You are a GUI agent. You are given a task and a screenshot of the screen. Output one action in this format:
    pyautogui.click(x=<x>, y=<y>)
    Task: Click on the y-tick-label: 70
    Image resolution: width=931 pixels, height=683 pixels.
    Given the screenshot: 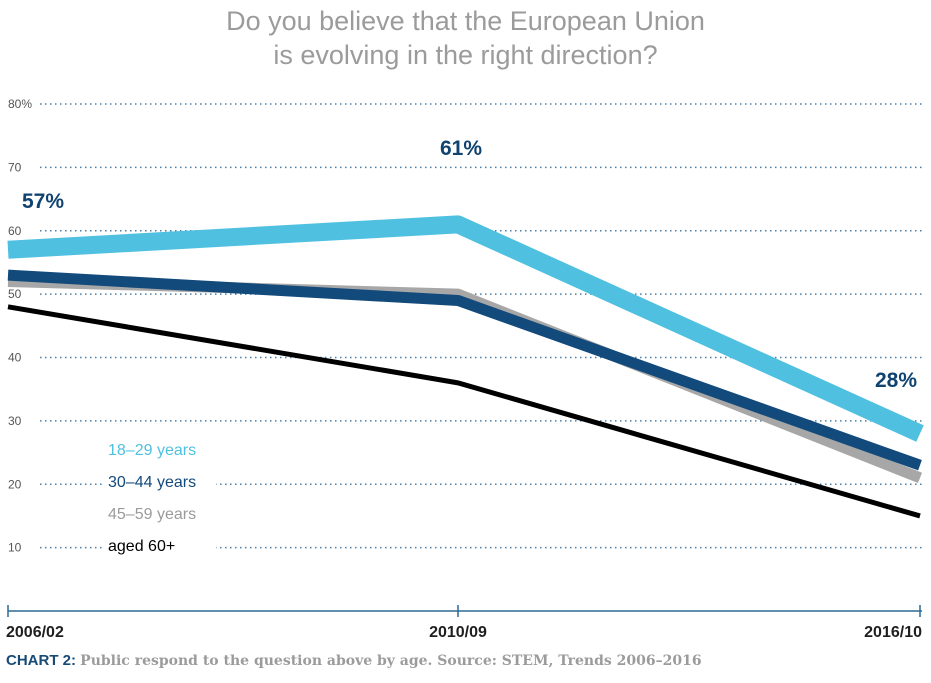 What is the action you would take?
    pyautogui.click(x=15, y=167)
    